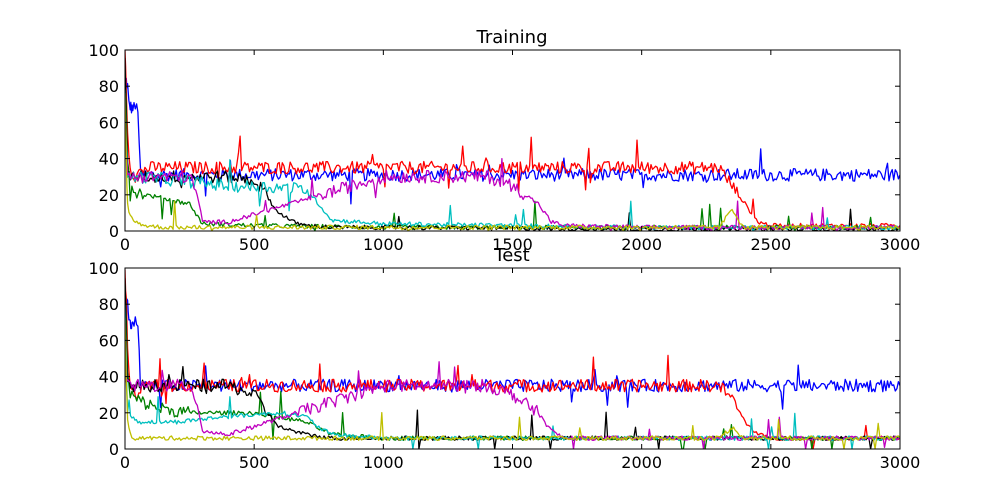 The image size is (1000, 500). Describe the element at coordinates (109, 340) in the screenshot. I see `test-ytick-label: 60` at that location.